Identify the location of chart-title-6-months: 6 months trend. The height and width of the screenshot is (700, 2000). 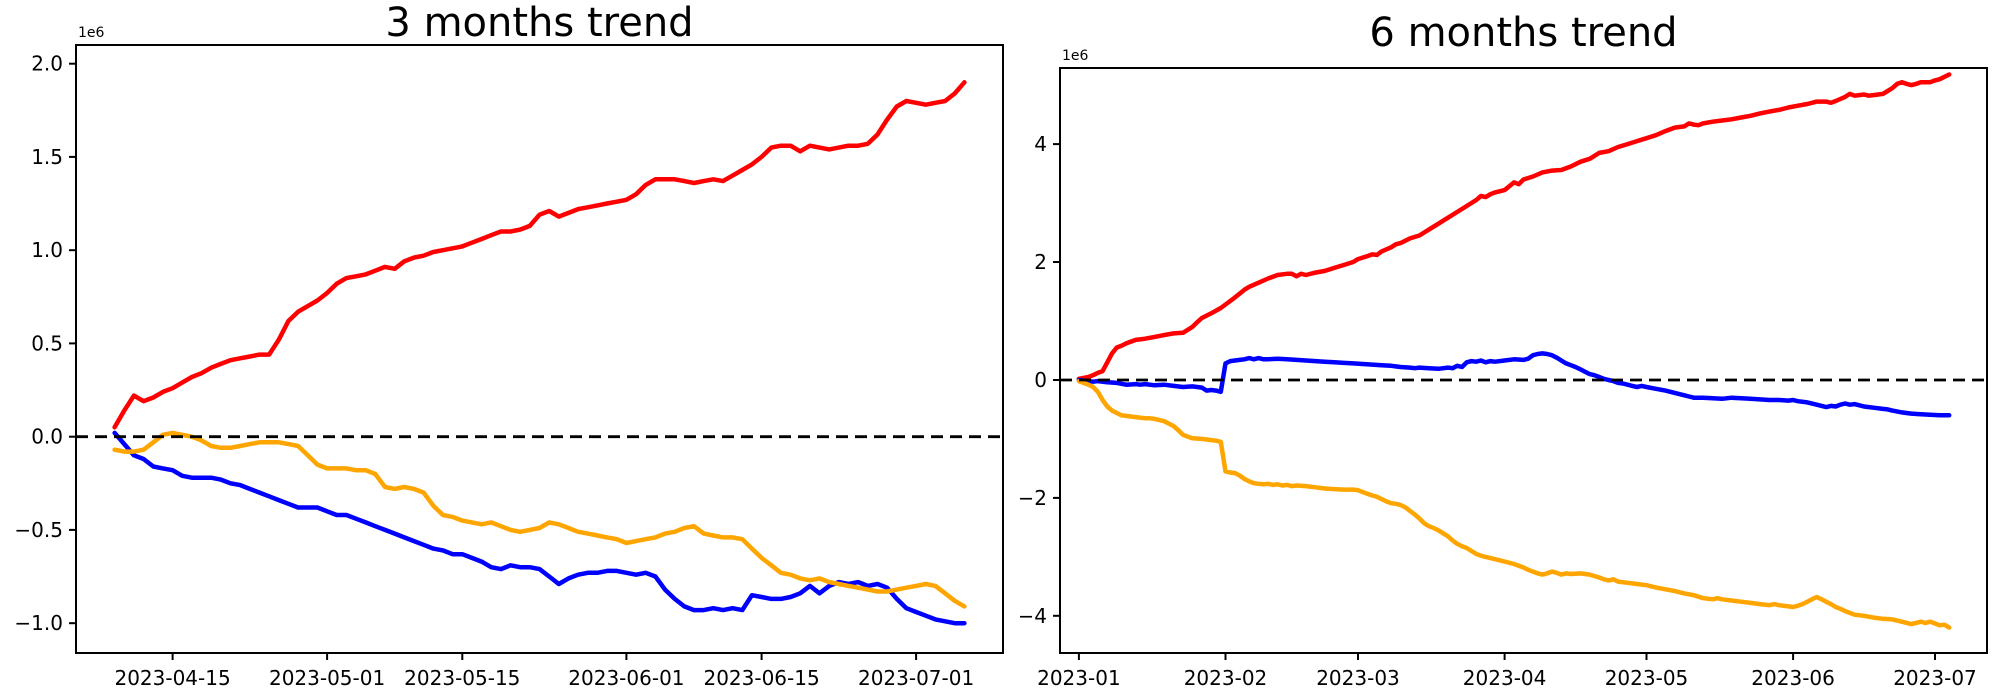
(1523, 33).